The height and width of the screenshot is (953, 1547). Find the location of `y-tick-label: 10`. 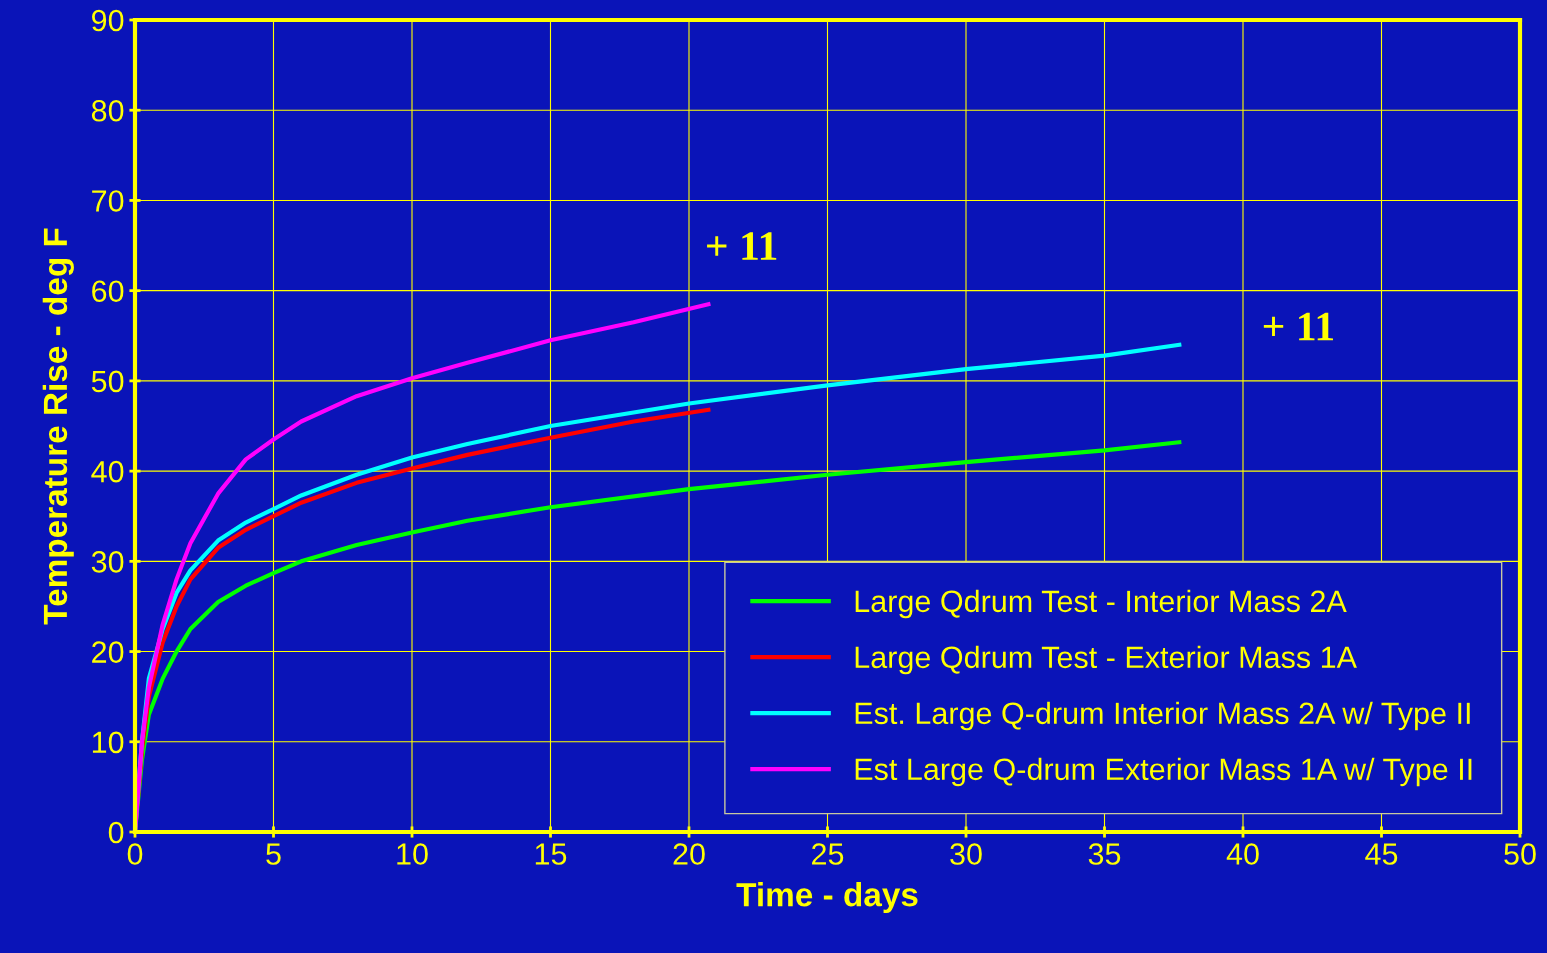

y-tick-label: 10 is located at coordinates (108, 742).